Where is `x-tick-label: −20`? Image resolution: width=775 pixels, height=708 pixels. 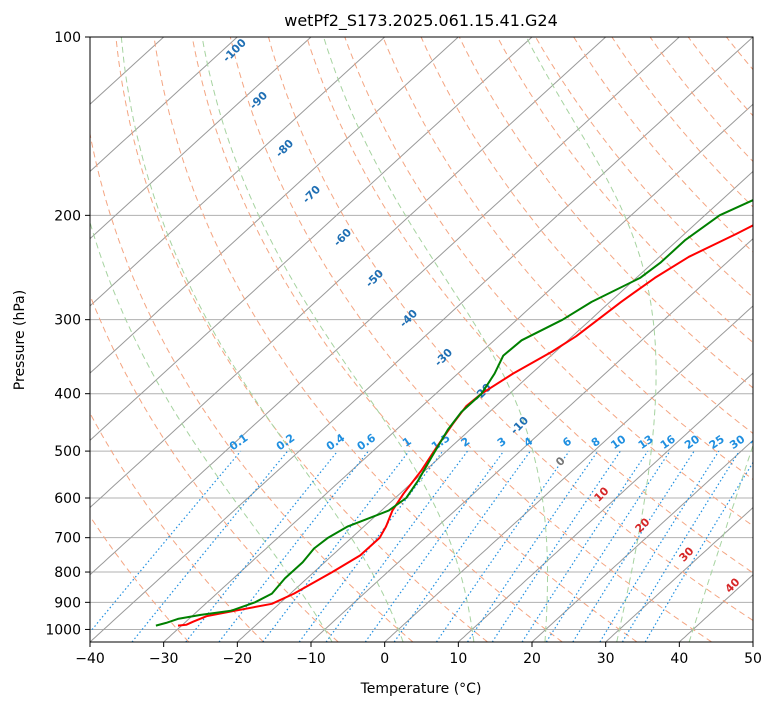 x-tick-label: −20 is located at coordinates (238, 659).